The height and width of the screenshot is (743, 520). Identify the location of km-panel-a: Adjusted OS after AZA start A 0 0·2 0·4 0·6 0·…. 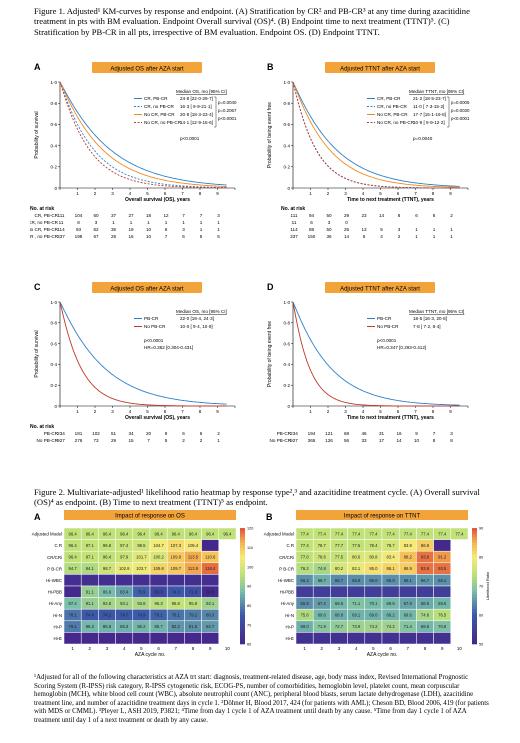
(133, 150).